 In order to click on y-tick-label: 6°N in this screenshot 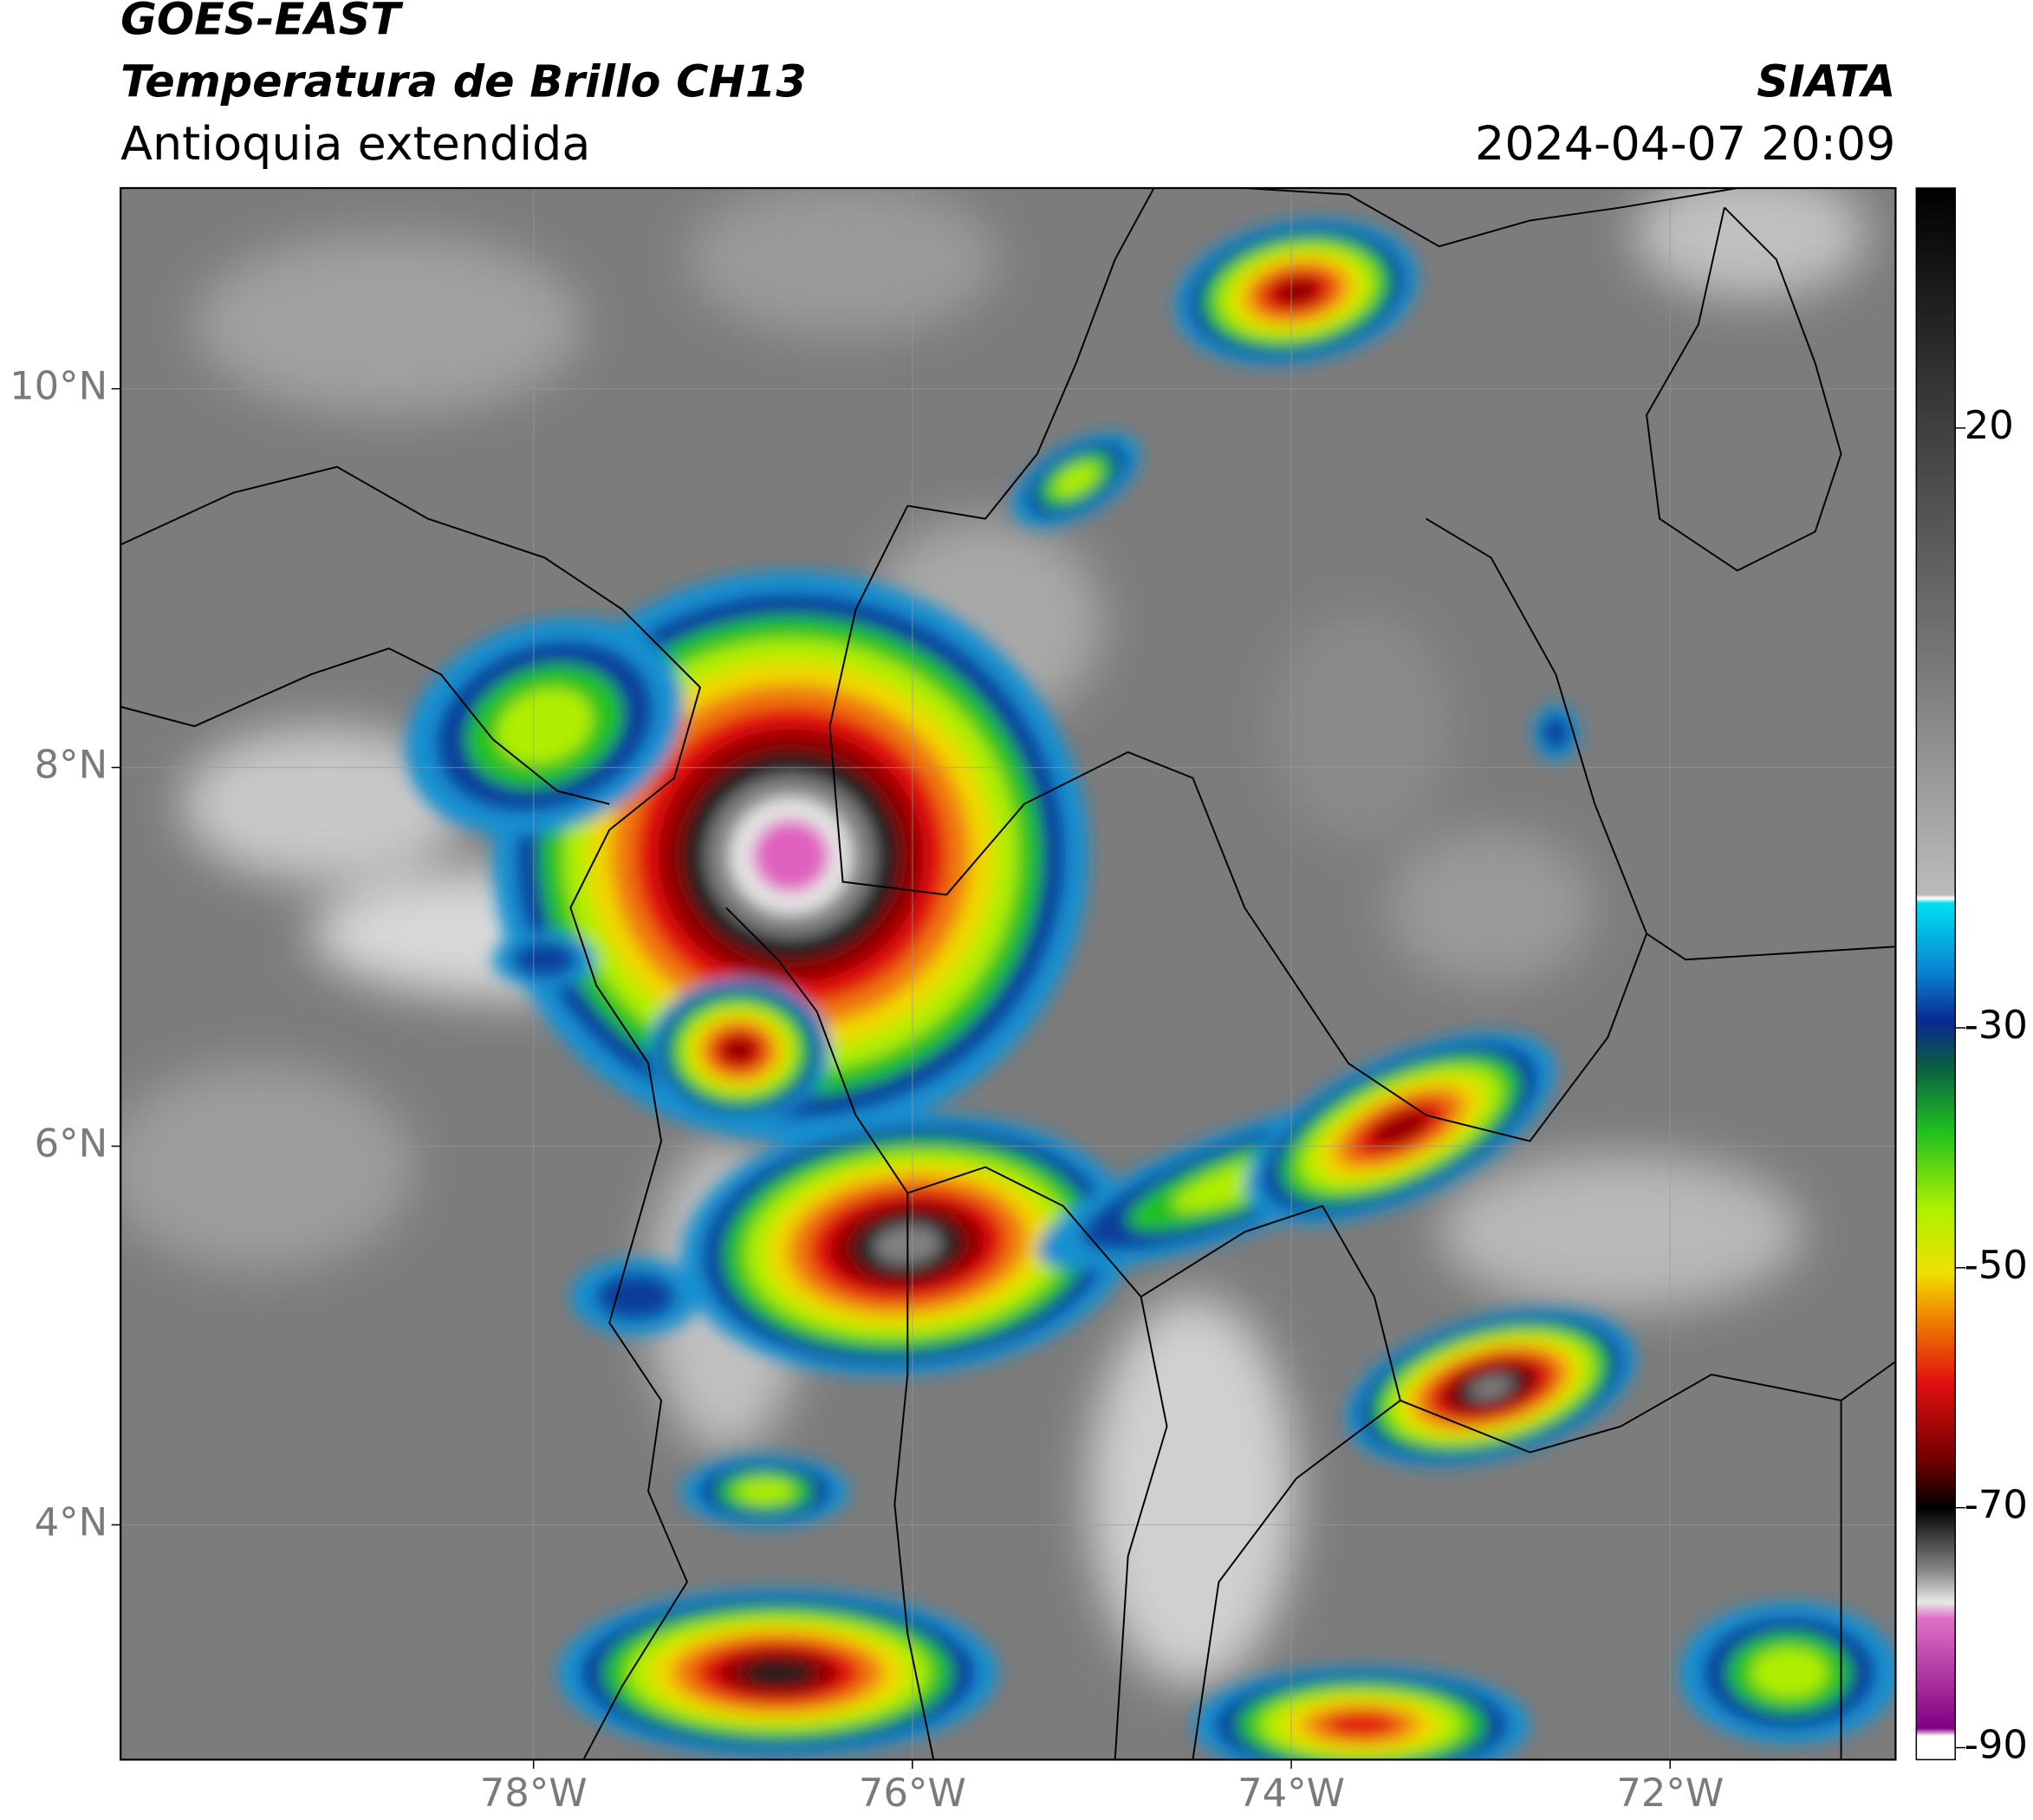, I will do `click(71, 1144)`.